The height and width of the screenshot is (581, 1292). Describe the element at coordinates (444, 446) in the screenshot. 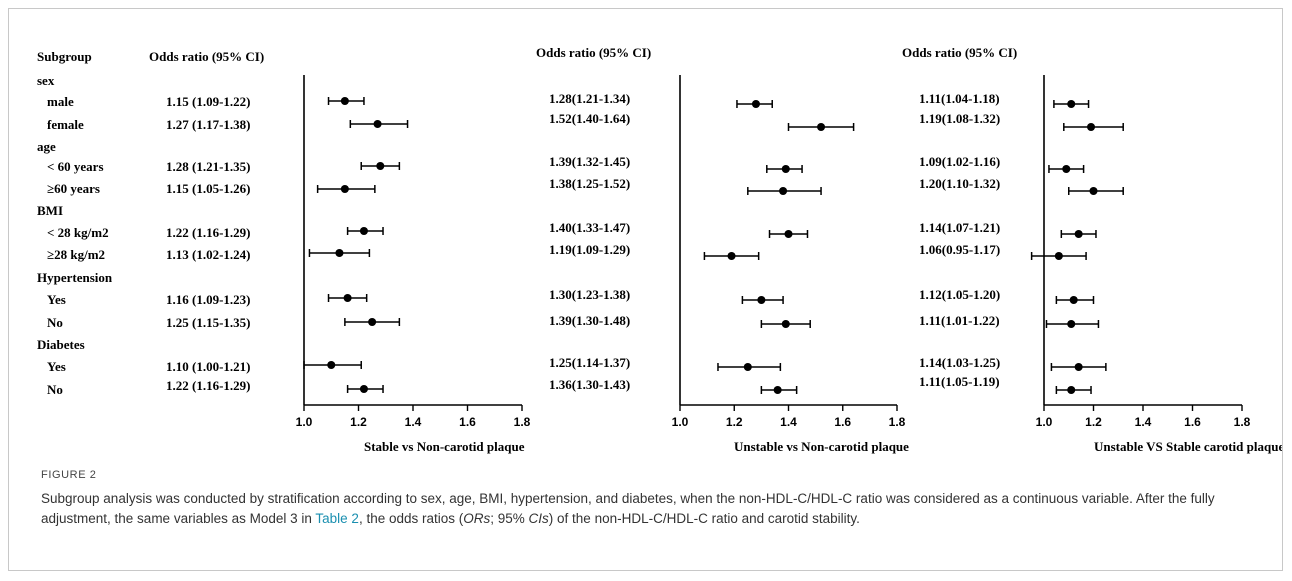

I see `panel-x-label: Stable vs Non-carotid plaque` at that location.